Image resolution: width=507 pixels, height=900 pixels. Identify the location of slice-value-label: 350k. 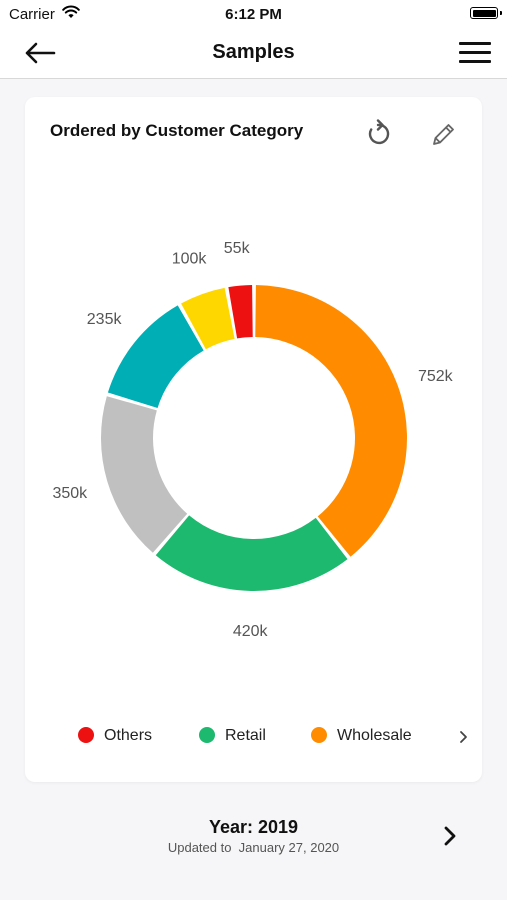
(70, 493).